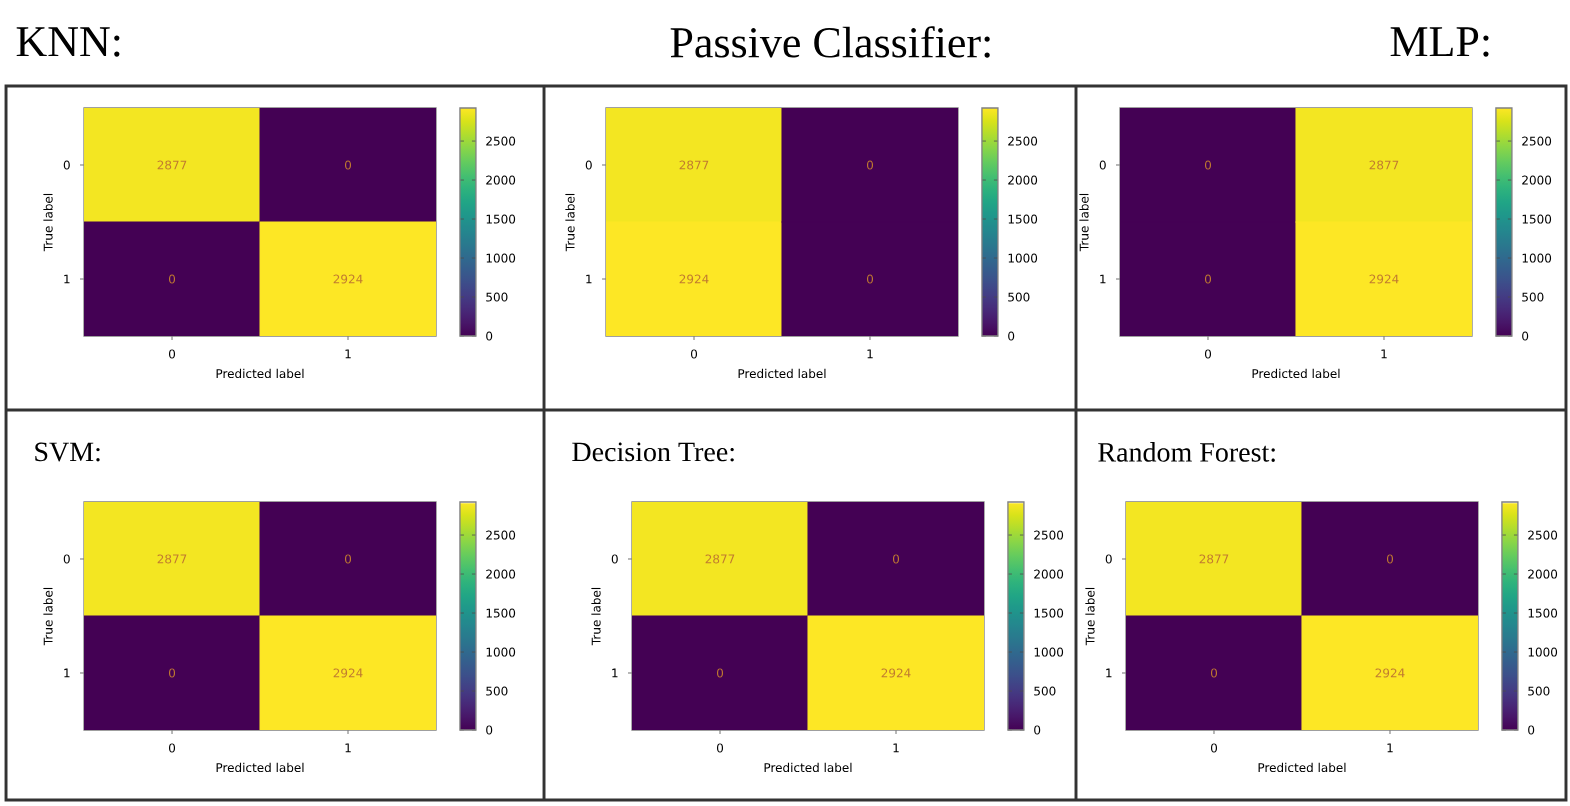 The image size is (1570, 806). I want to click on chart-title: SVM:, so click(67, 452).